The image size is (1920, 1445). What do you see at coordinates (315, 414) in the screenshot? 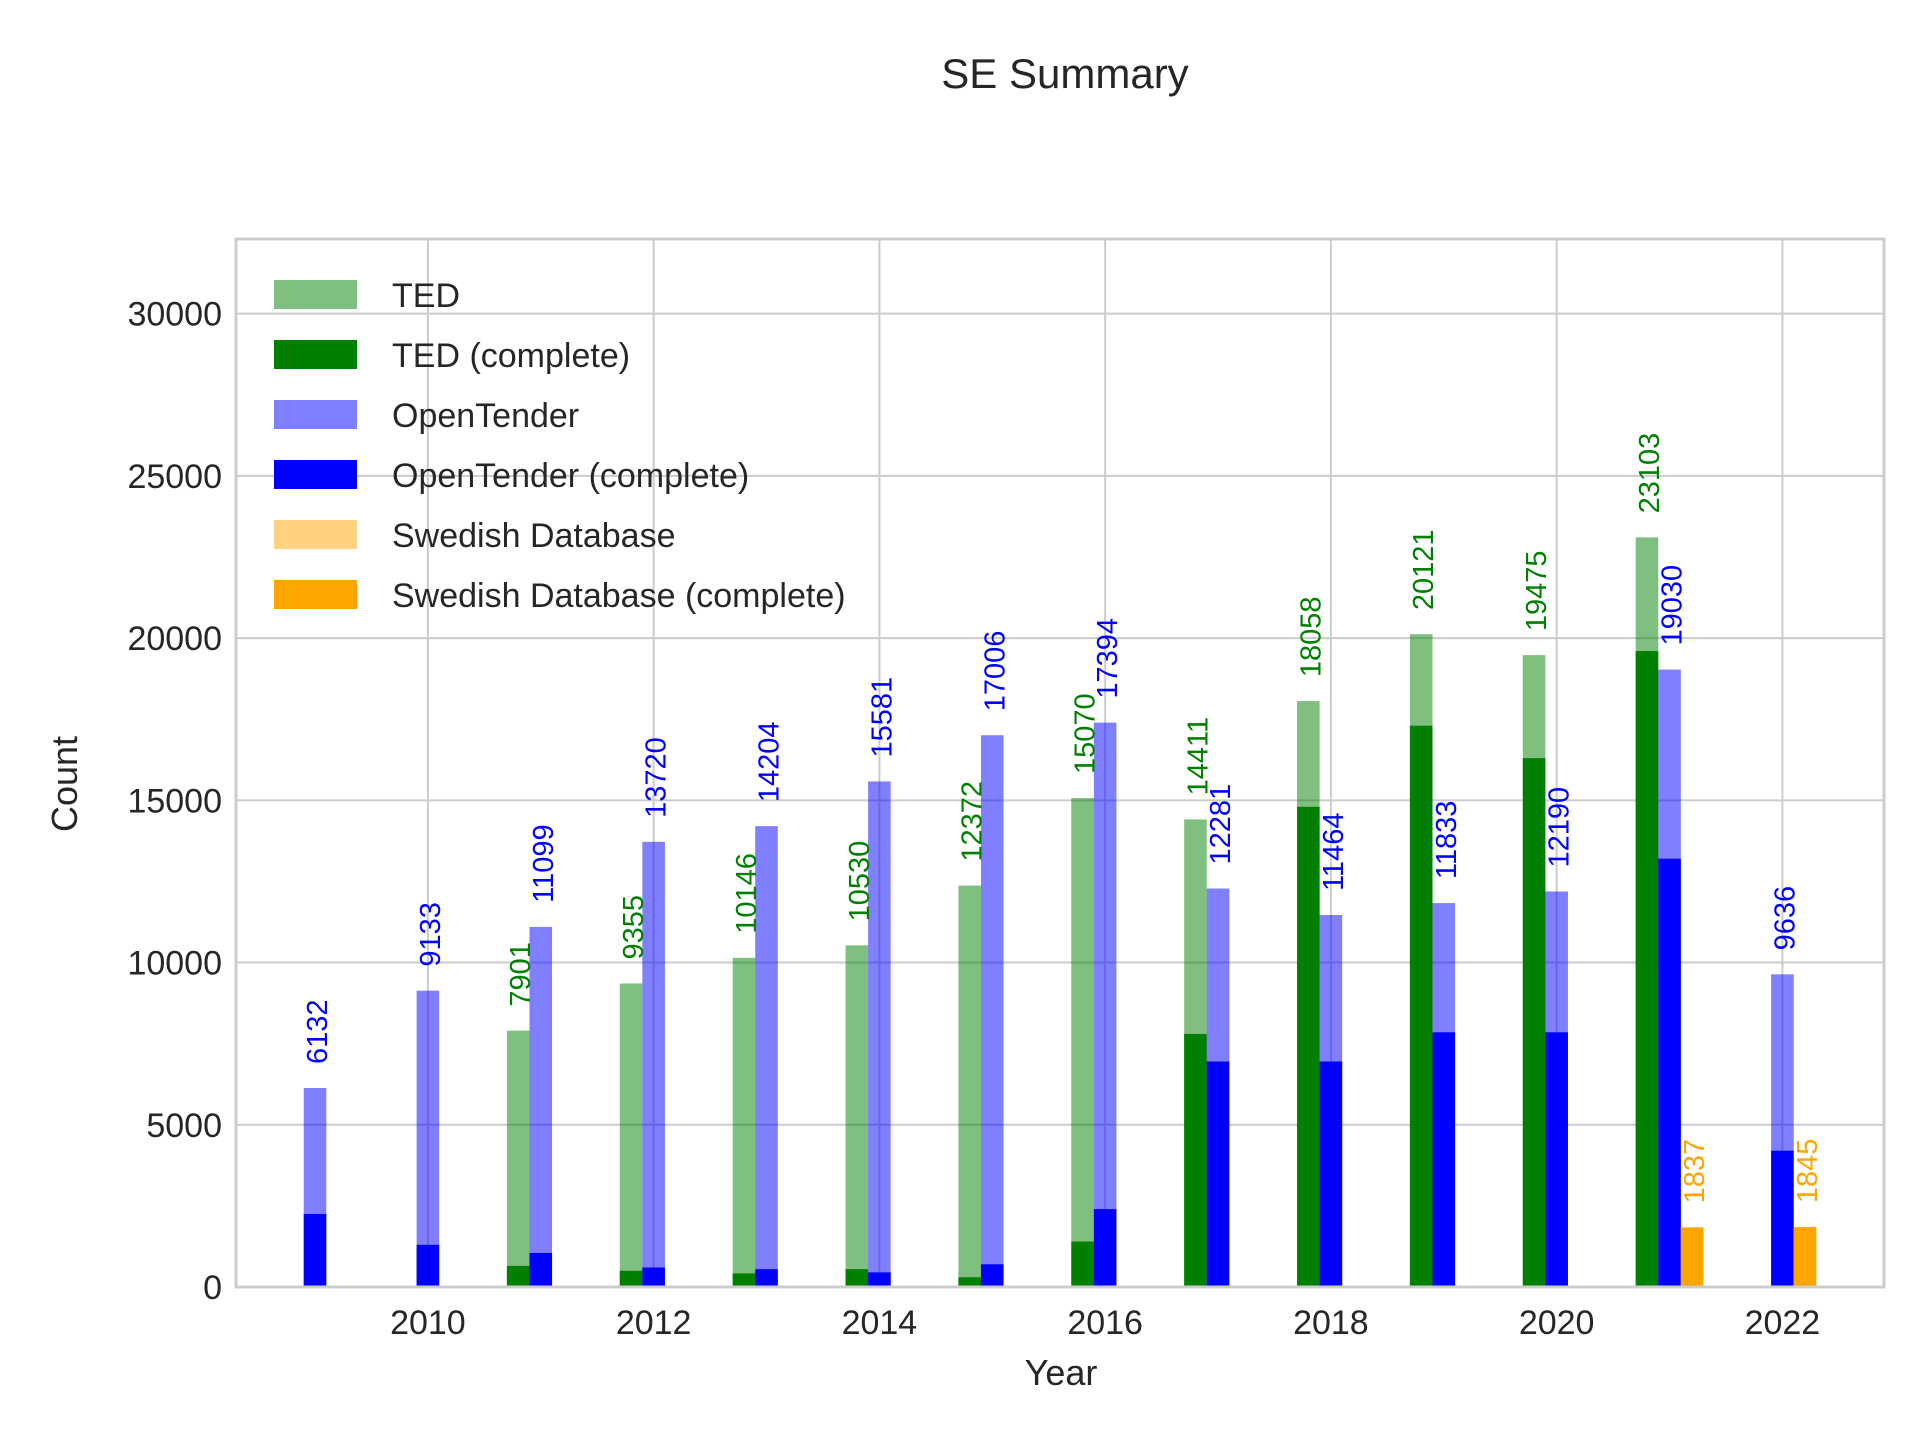
I see `legend-swatch-opentender` at bounding box center [315, 414].